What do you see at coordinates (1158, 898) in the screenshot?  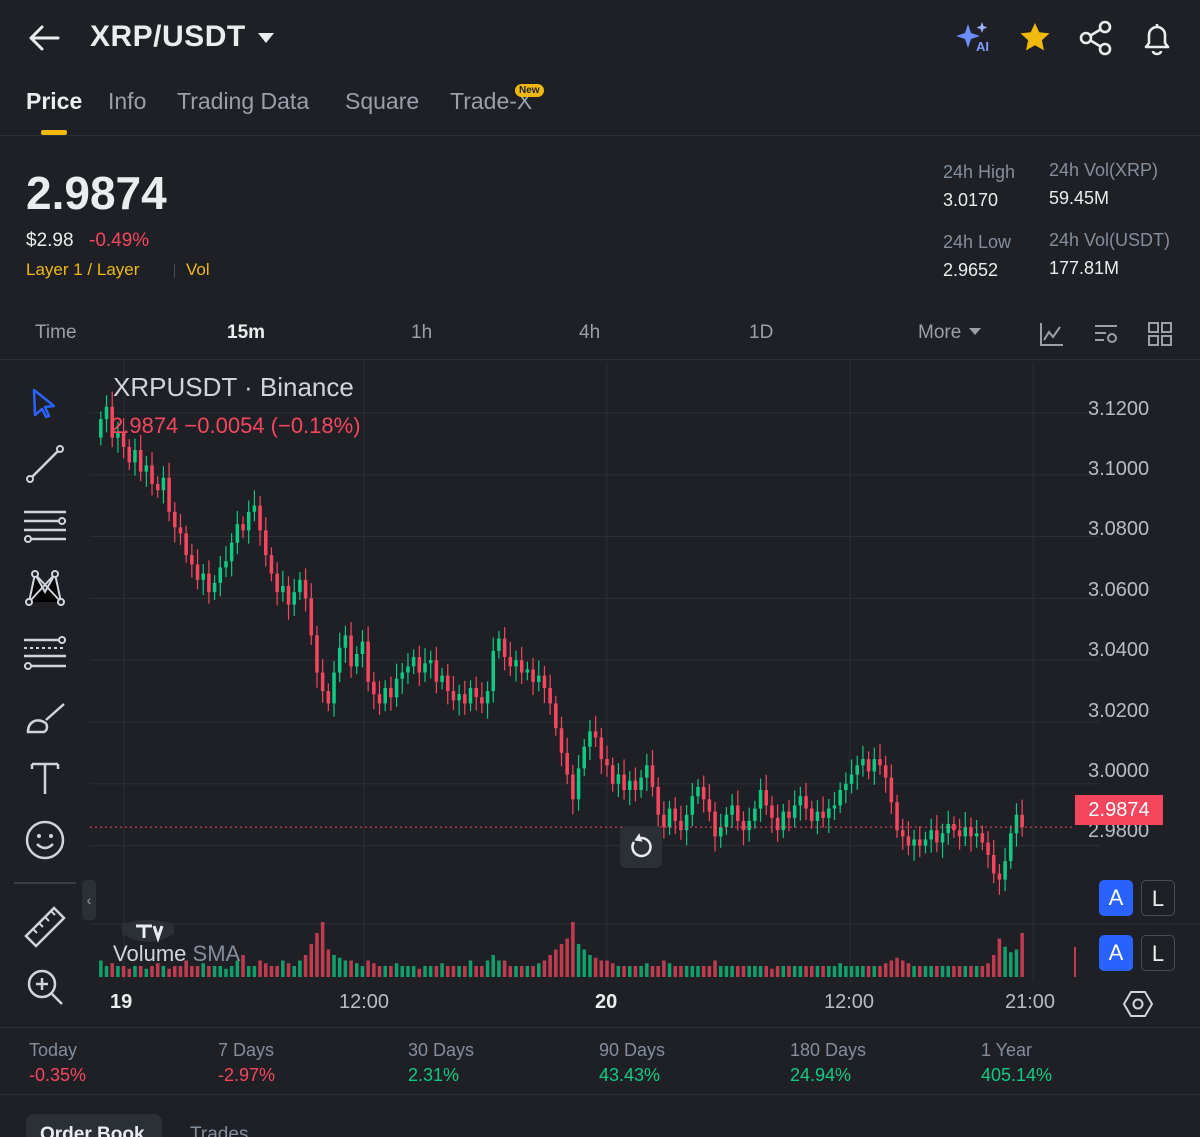 I see `log-scale-button: L` at bounding box center [1158, 898].